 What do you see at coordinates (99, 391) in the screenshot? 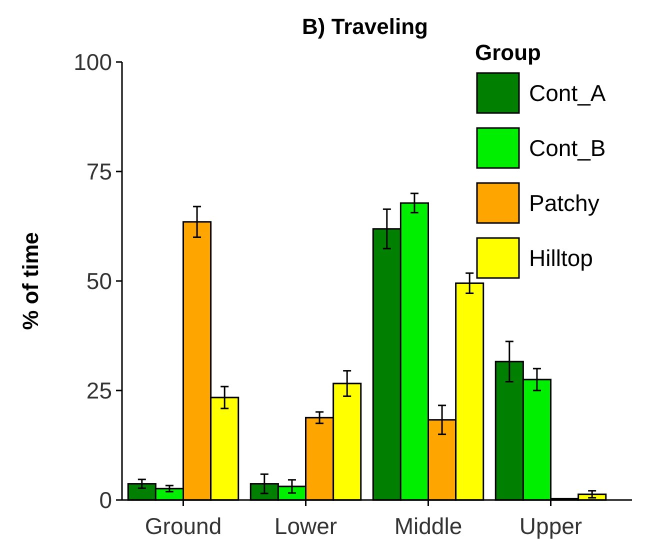
I see `y-tick-label: 25` at bounding box center [99, 391].